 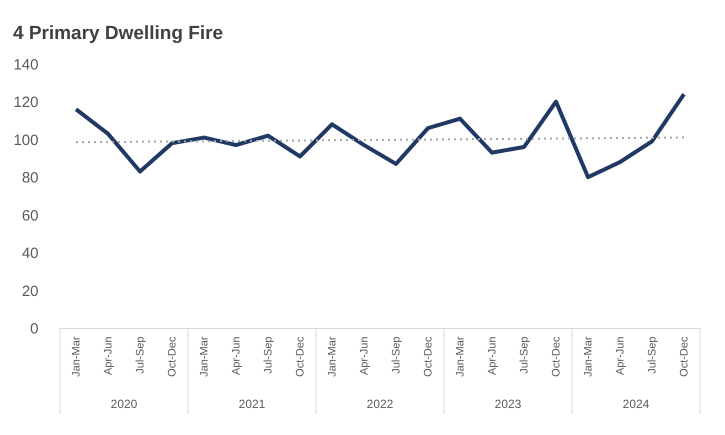 What do you see at coordinates (34, 329) in the screenshot?
I see `y-tick-label: 0` at bounding box center [34, 329].